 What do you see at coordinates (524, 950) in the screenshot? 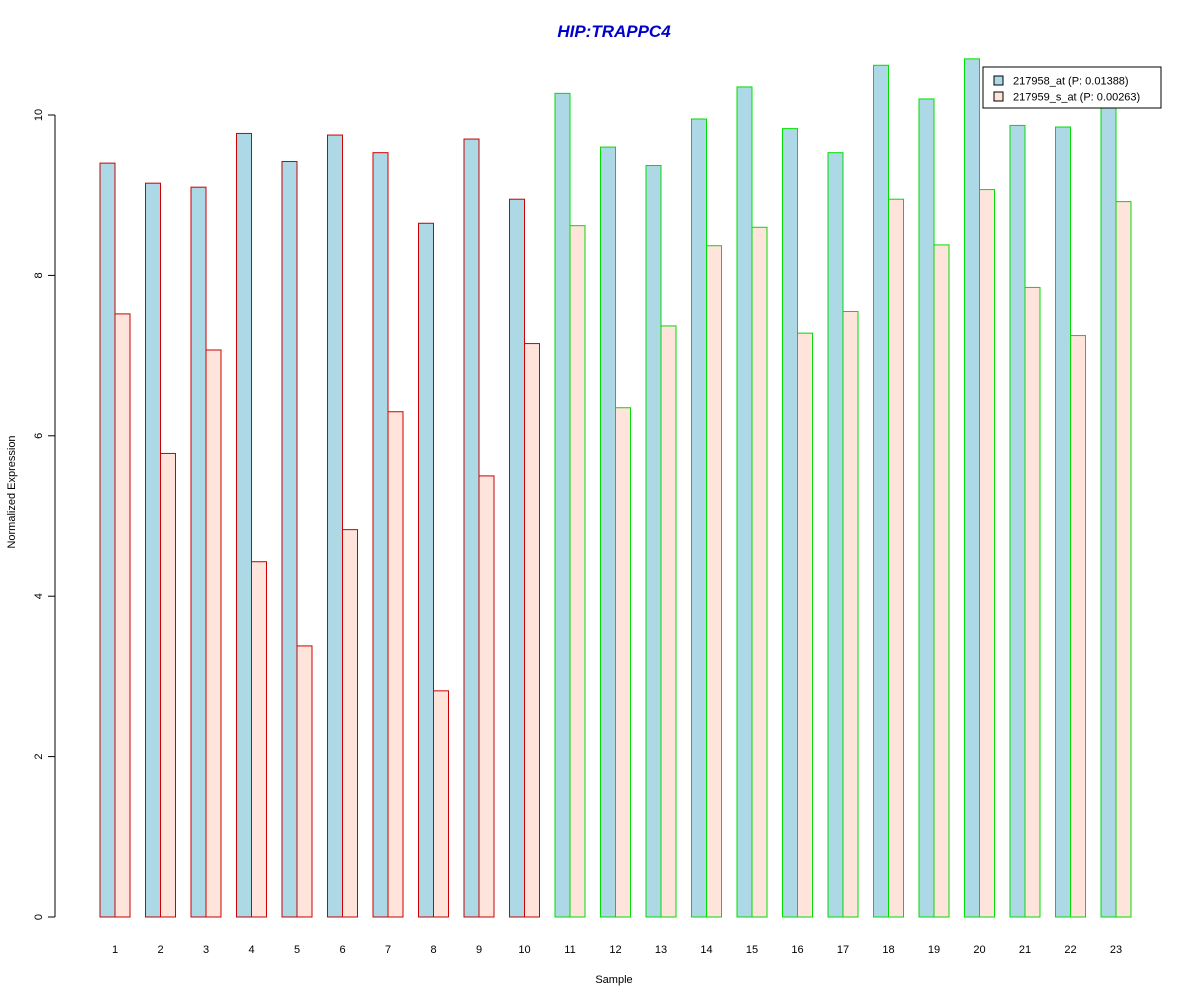
I see `x-tick-label-10: 10` at bounding box center [524, 950].